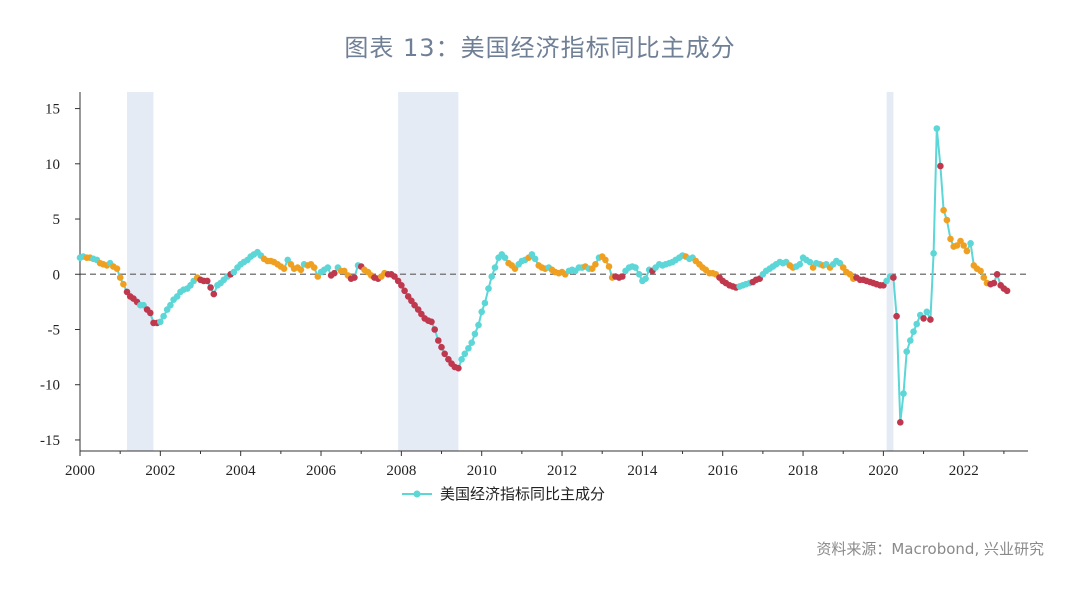  I want to click on legend: 美国经济指标同比主成分, so click(503, 494).